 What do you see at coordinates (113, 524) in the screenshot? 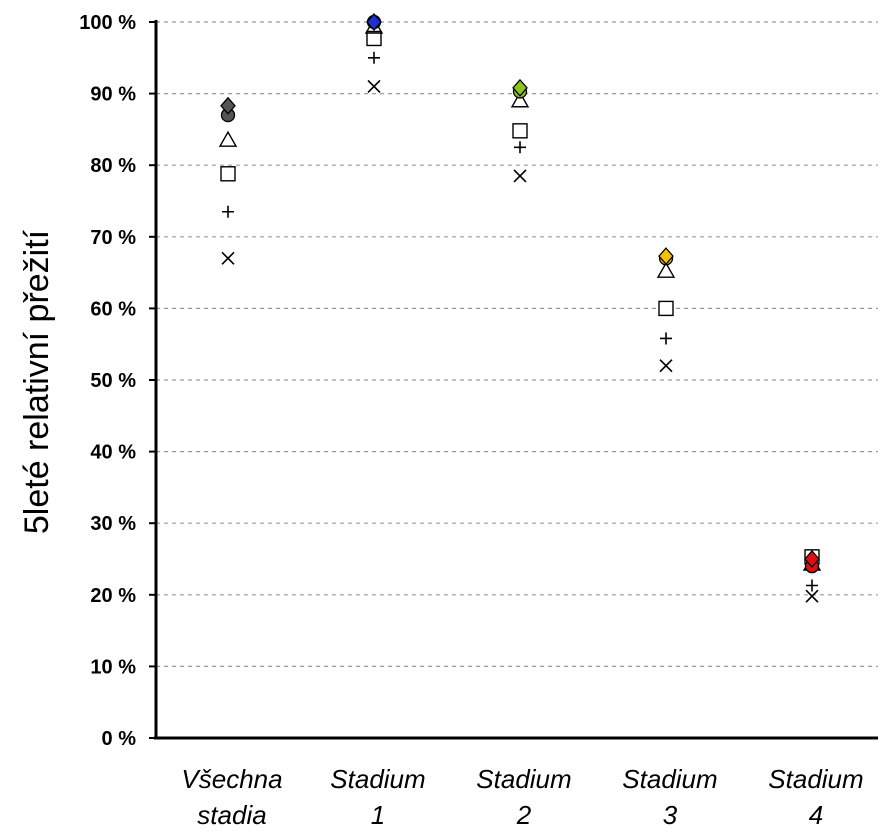
I see `y-tick-label: 30 %` at bounding box center [113, 524].